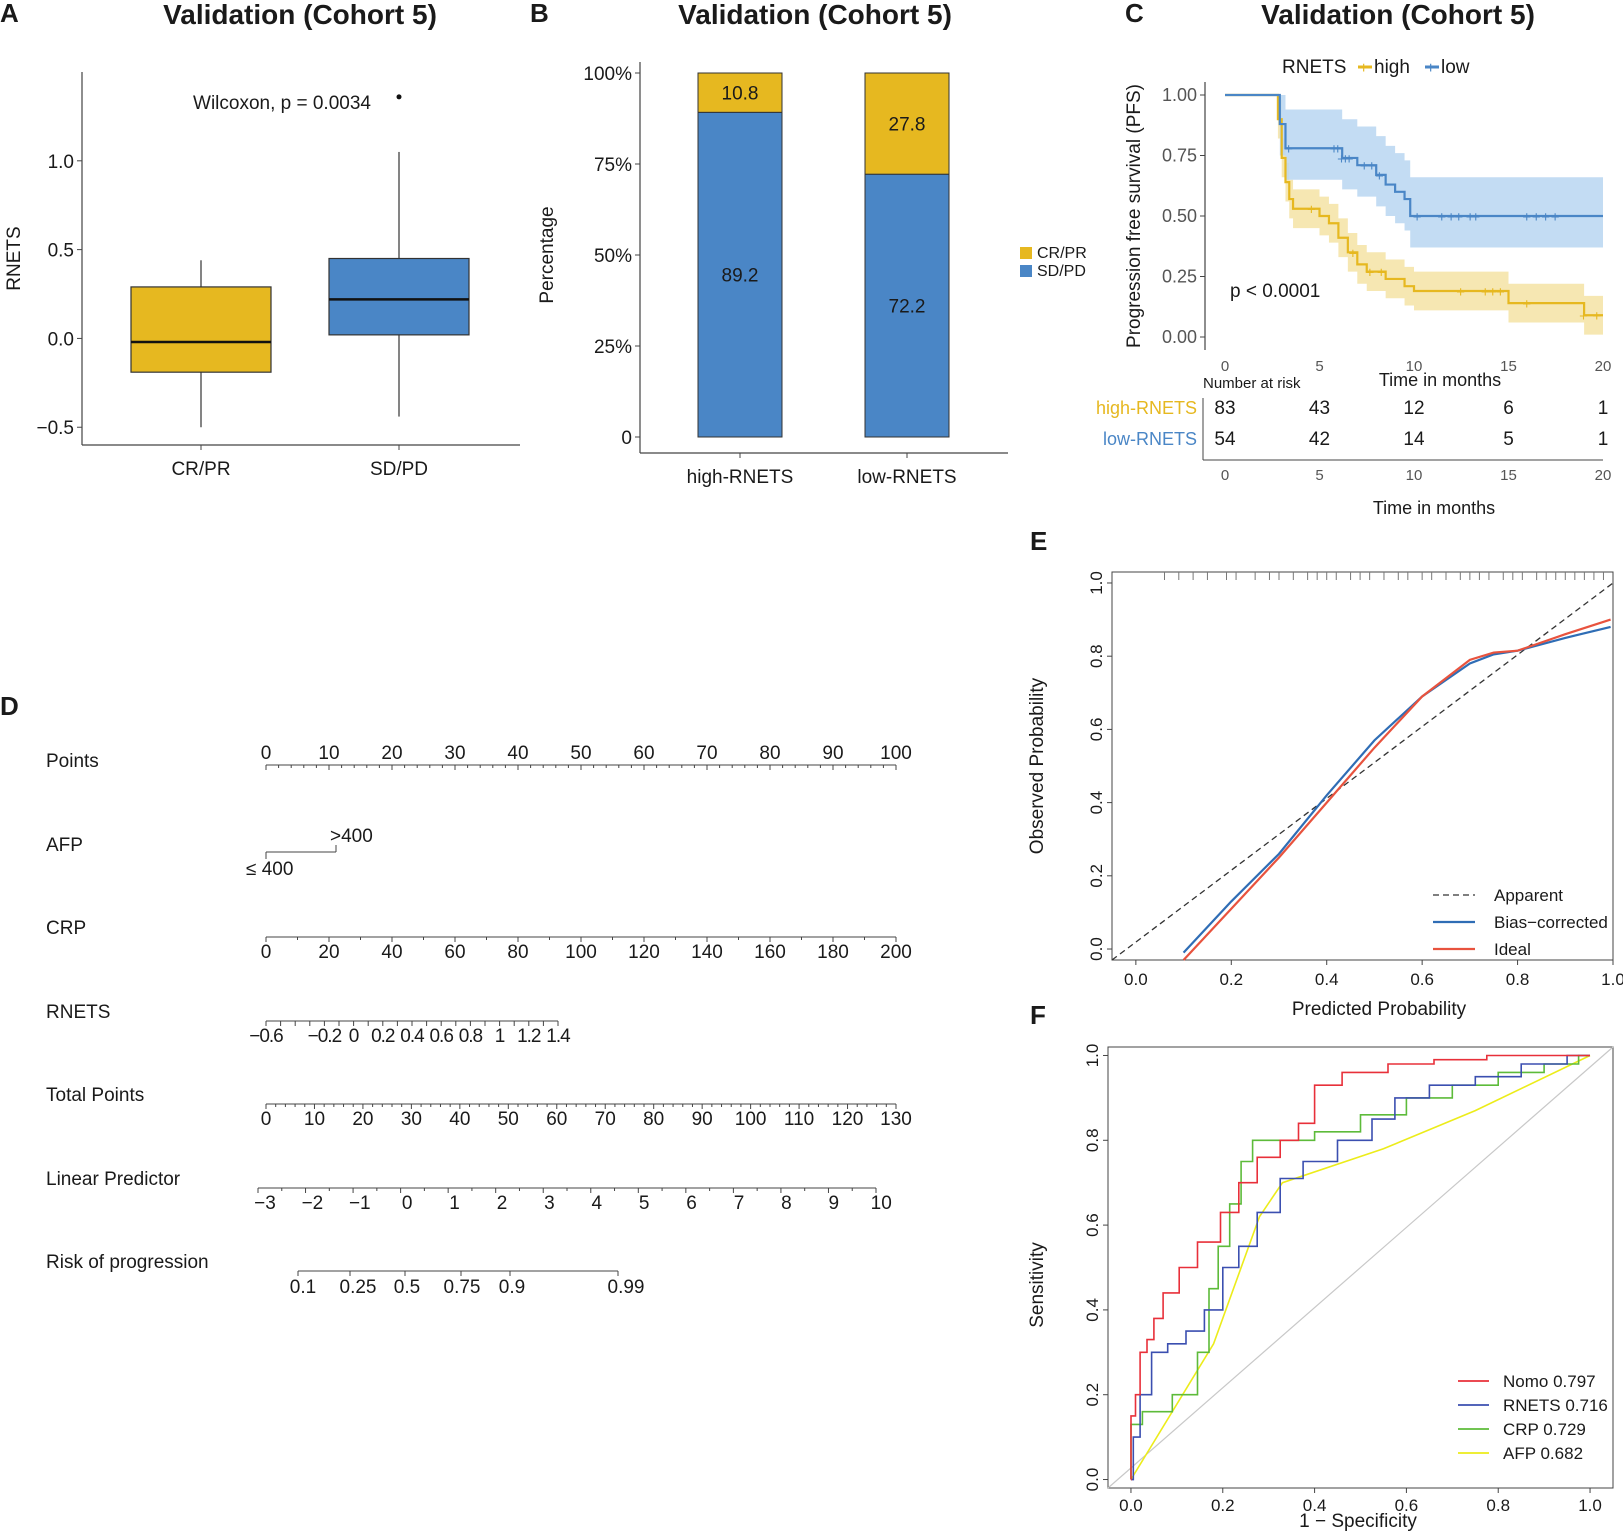 The image size is (1623, 1533). Describe the element at coordinates (454, 1203) in the screenshot. I see `panel-D-lp-tick: 1` at that location.